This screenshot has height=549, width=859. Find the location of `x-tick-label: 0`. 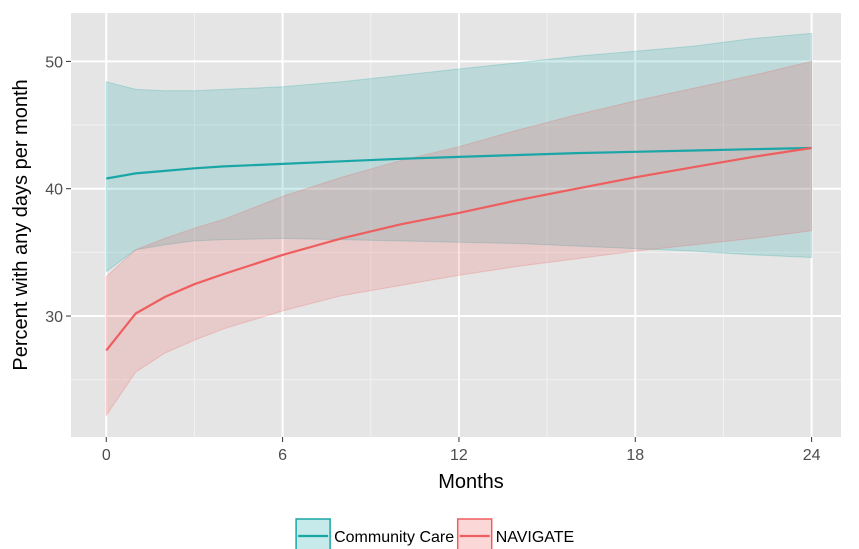

x-tick-label: 0 is located at coordinates (106, 455).